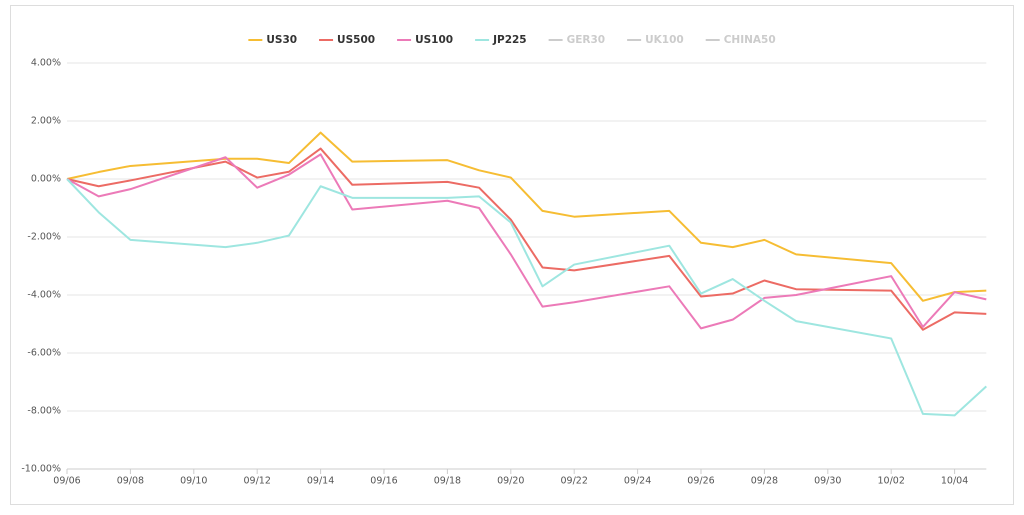 The height and width of the screenshot is (515, 1024). I want to click on y-tick-label: -4.00%, so click(44, 295).